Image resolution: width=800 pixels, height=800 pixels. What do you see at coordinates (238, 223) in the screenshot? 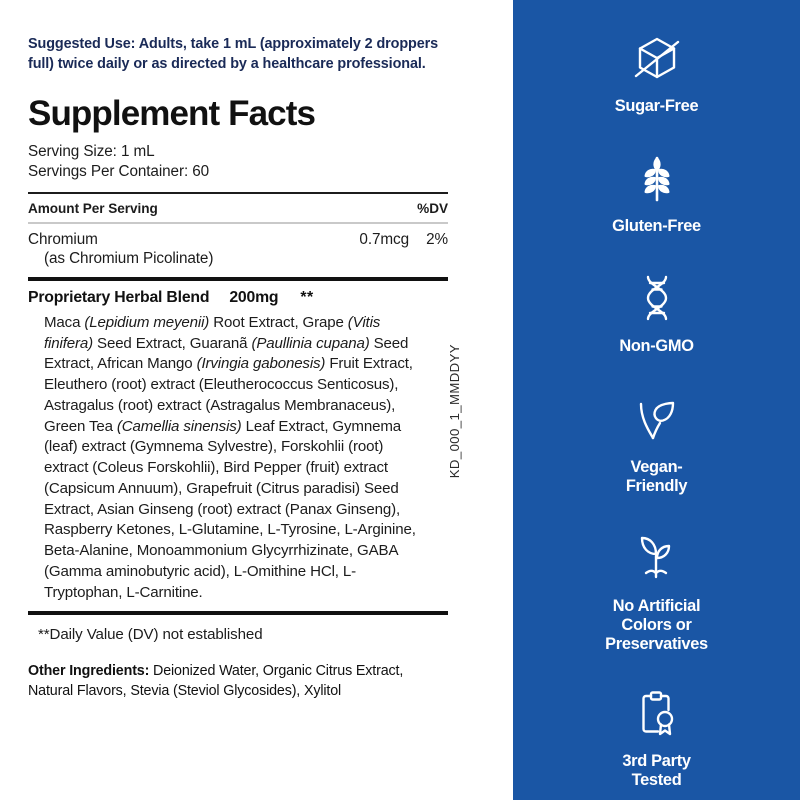
I see `table-header-rule` at bounding box center [238, 223].